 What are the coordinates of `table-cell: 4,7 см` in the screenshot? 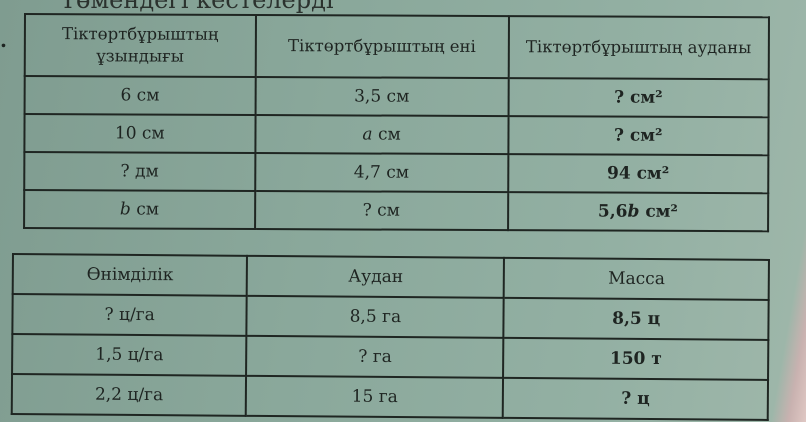 It's located at (381, 173).